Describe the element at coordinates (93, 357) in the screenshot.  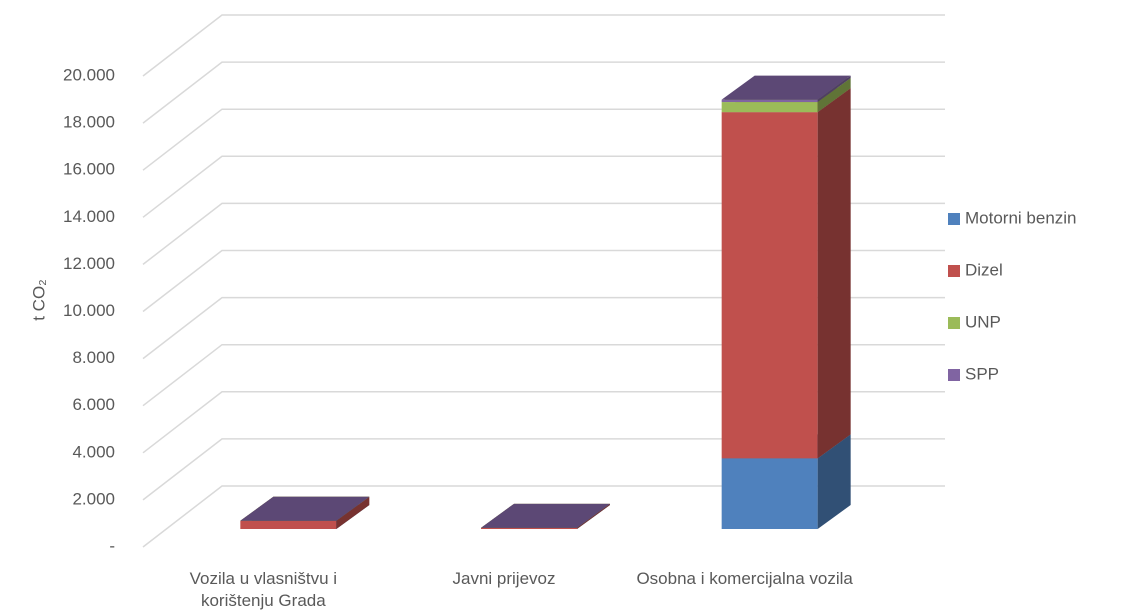
I see `y-tick-label: 8.000` at that location.